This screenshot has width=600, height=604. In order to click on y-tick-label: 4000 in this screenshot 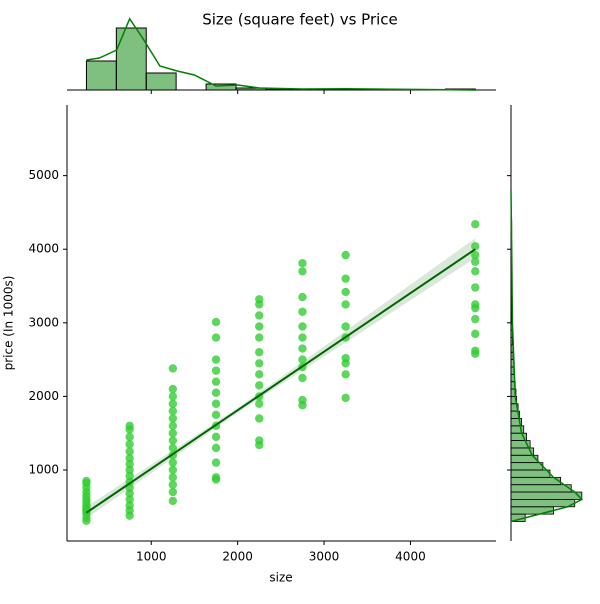, I will do `click(43, 249)`.